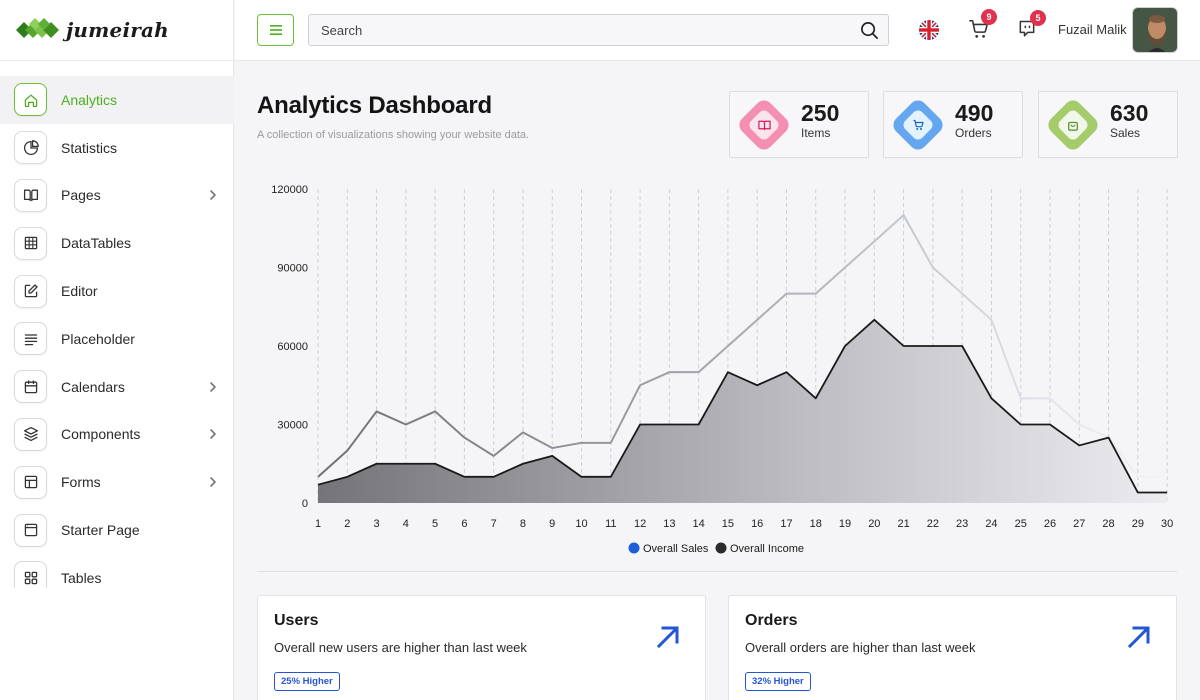 The image size is (1200, 700). I want to click on x-tick-label: 23, so click(962, 524).